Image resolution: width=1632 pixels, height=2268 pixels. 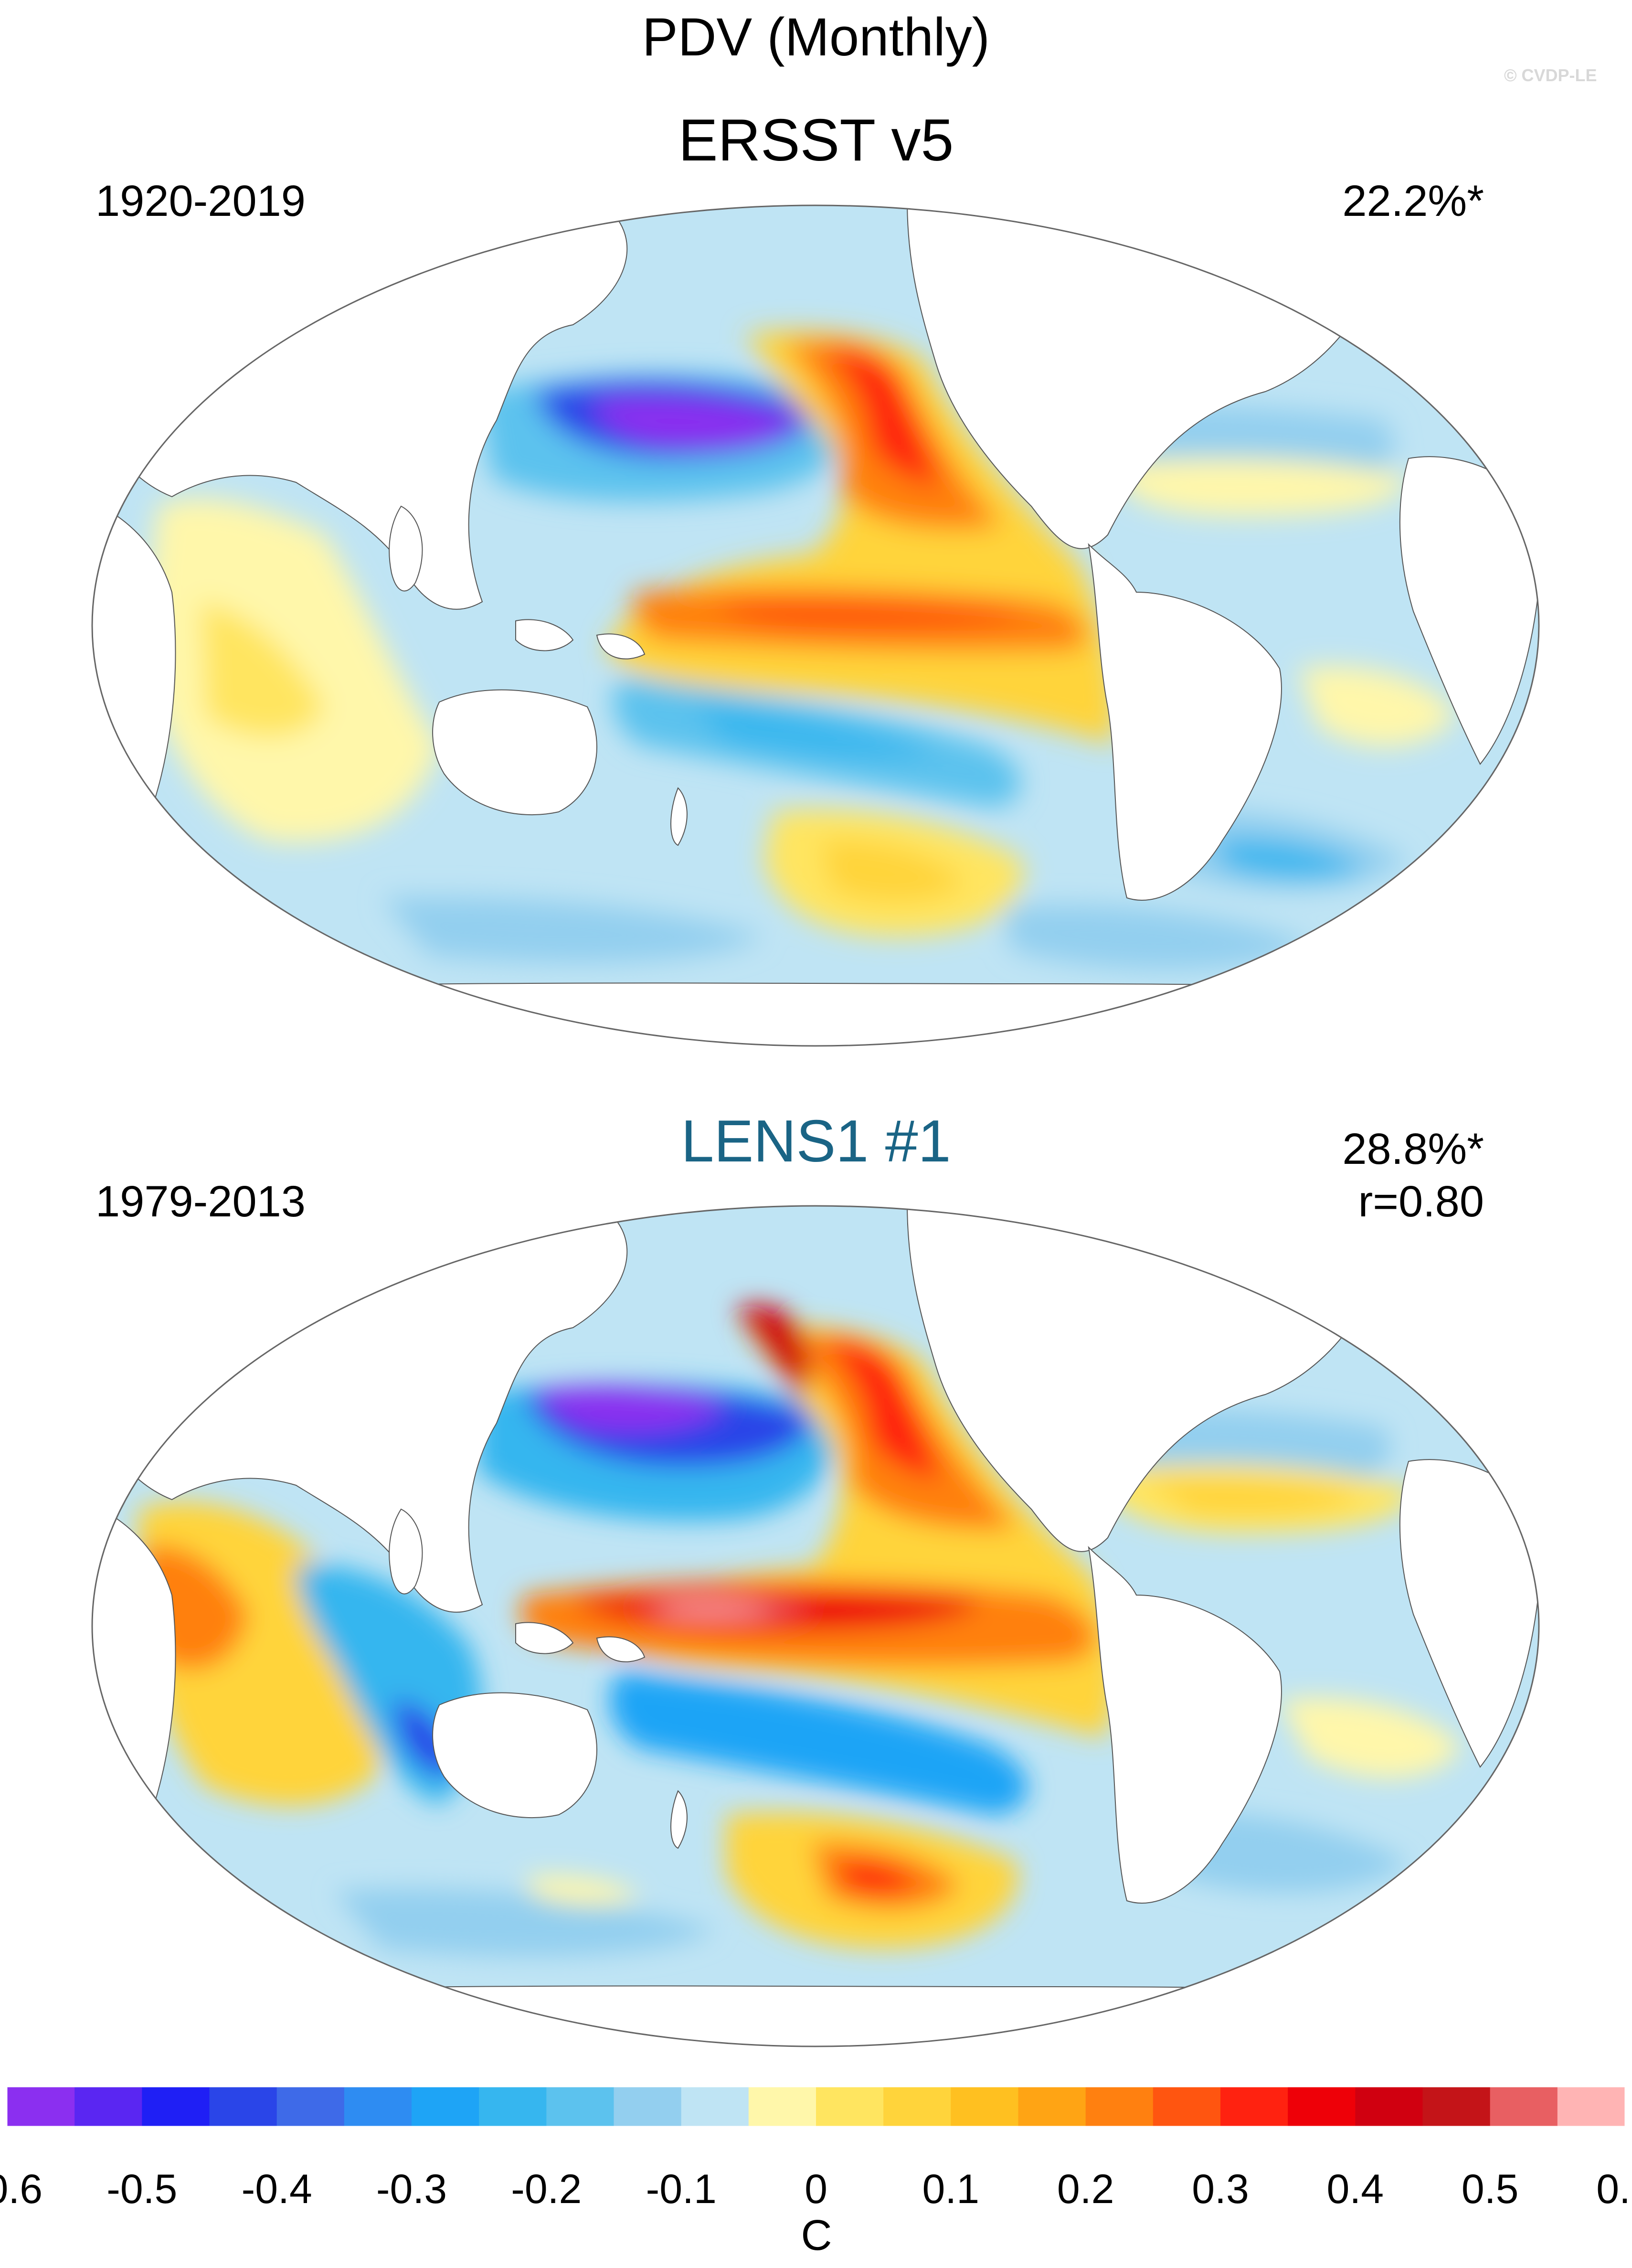 What do you see at coordinates (21, 2189) in the screenshot?
I see `colorbar-tick-label: -0.6` at bounding box center [21, 2189].